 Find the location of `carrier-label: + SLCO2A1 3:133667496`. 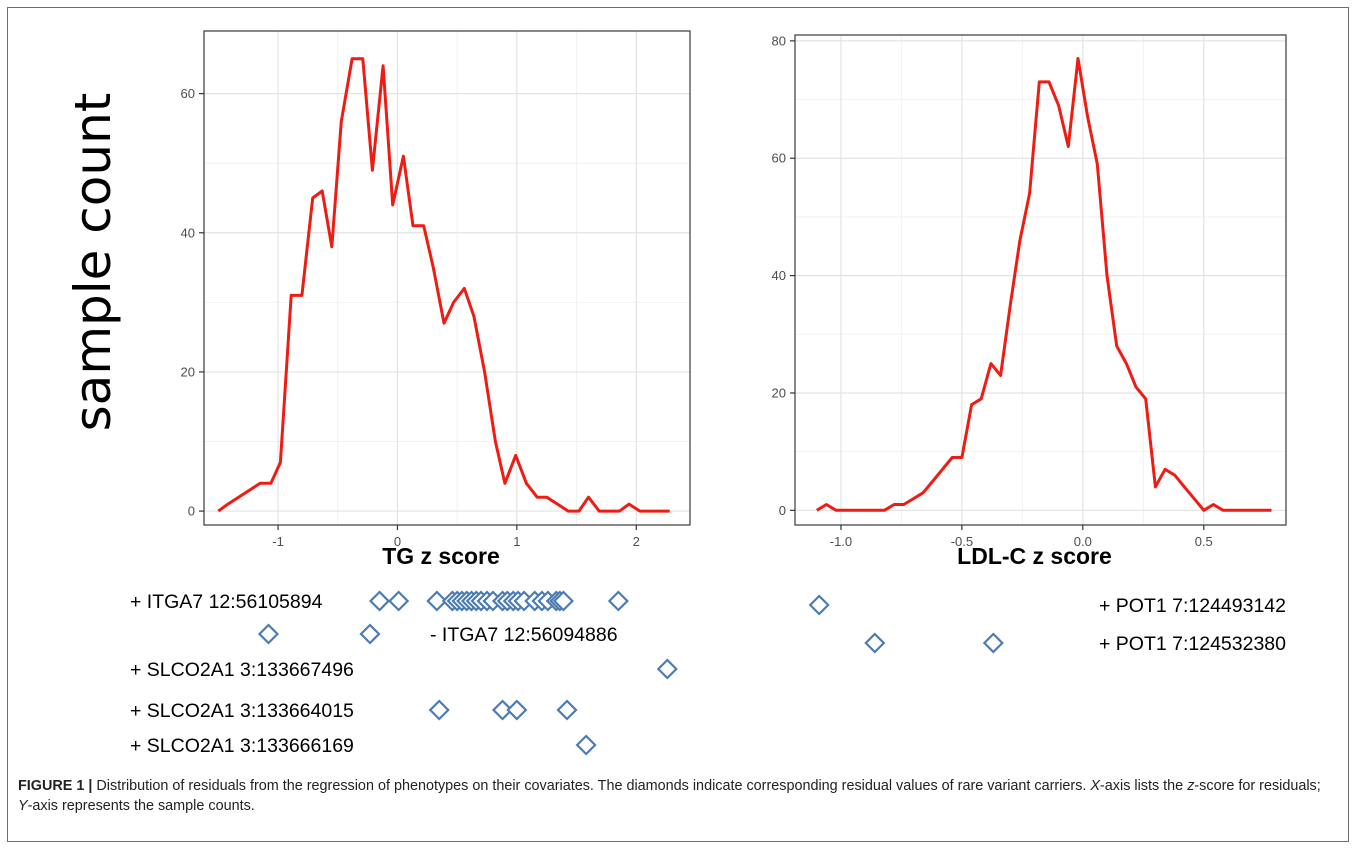

carrier-label: + SLCO2A1 3:133667496 is located at coordinates (242, 670).